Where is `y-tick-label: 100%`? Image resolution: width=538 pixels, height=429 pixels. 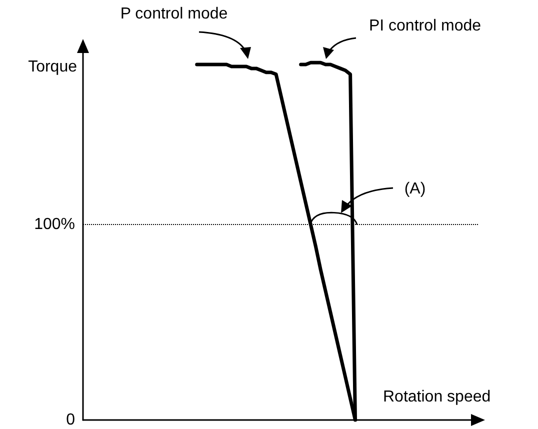 y-tick-label: 100% is located at coordinates (54, 225).